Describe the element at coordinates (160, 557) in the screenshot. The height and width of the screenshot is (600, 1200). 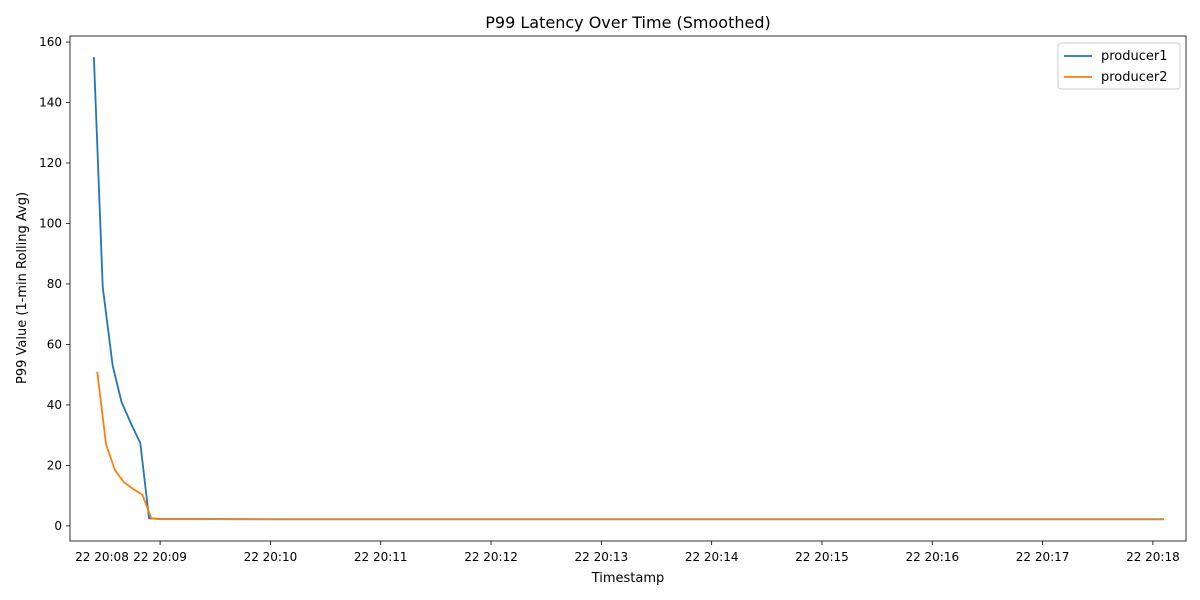
I see `x-tick-label: 22 20:09` at that location.